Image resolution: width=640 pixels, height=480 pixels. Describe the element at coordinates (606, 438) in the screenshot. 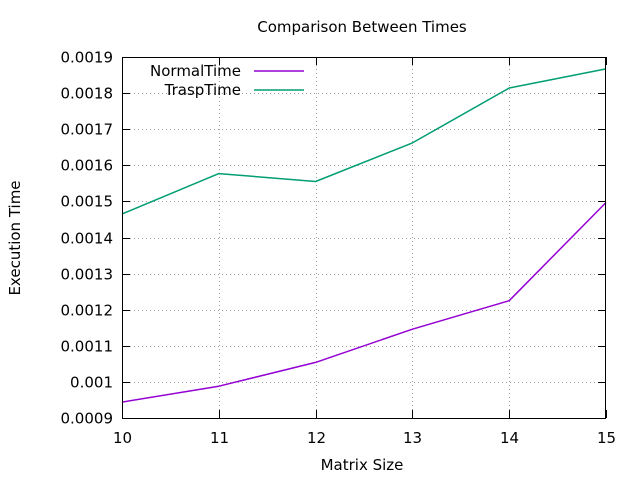

I see `x-tick-label: 15` at that location.